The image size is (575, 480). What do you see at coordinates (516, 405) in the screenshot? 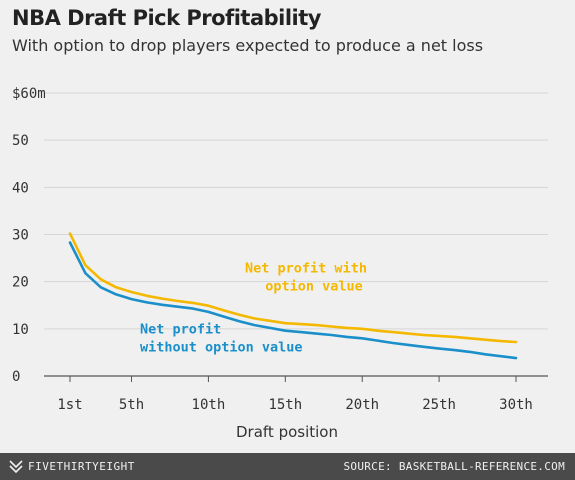
I see `x-tick-label: 30th` at bounding box center [516, 405].